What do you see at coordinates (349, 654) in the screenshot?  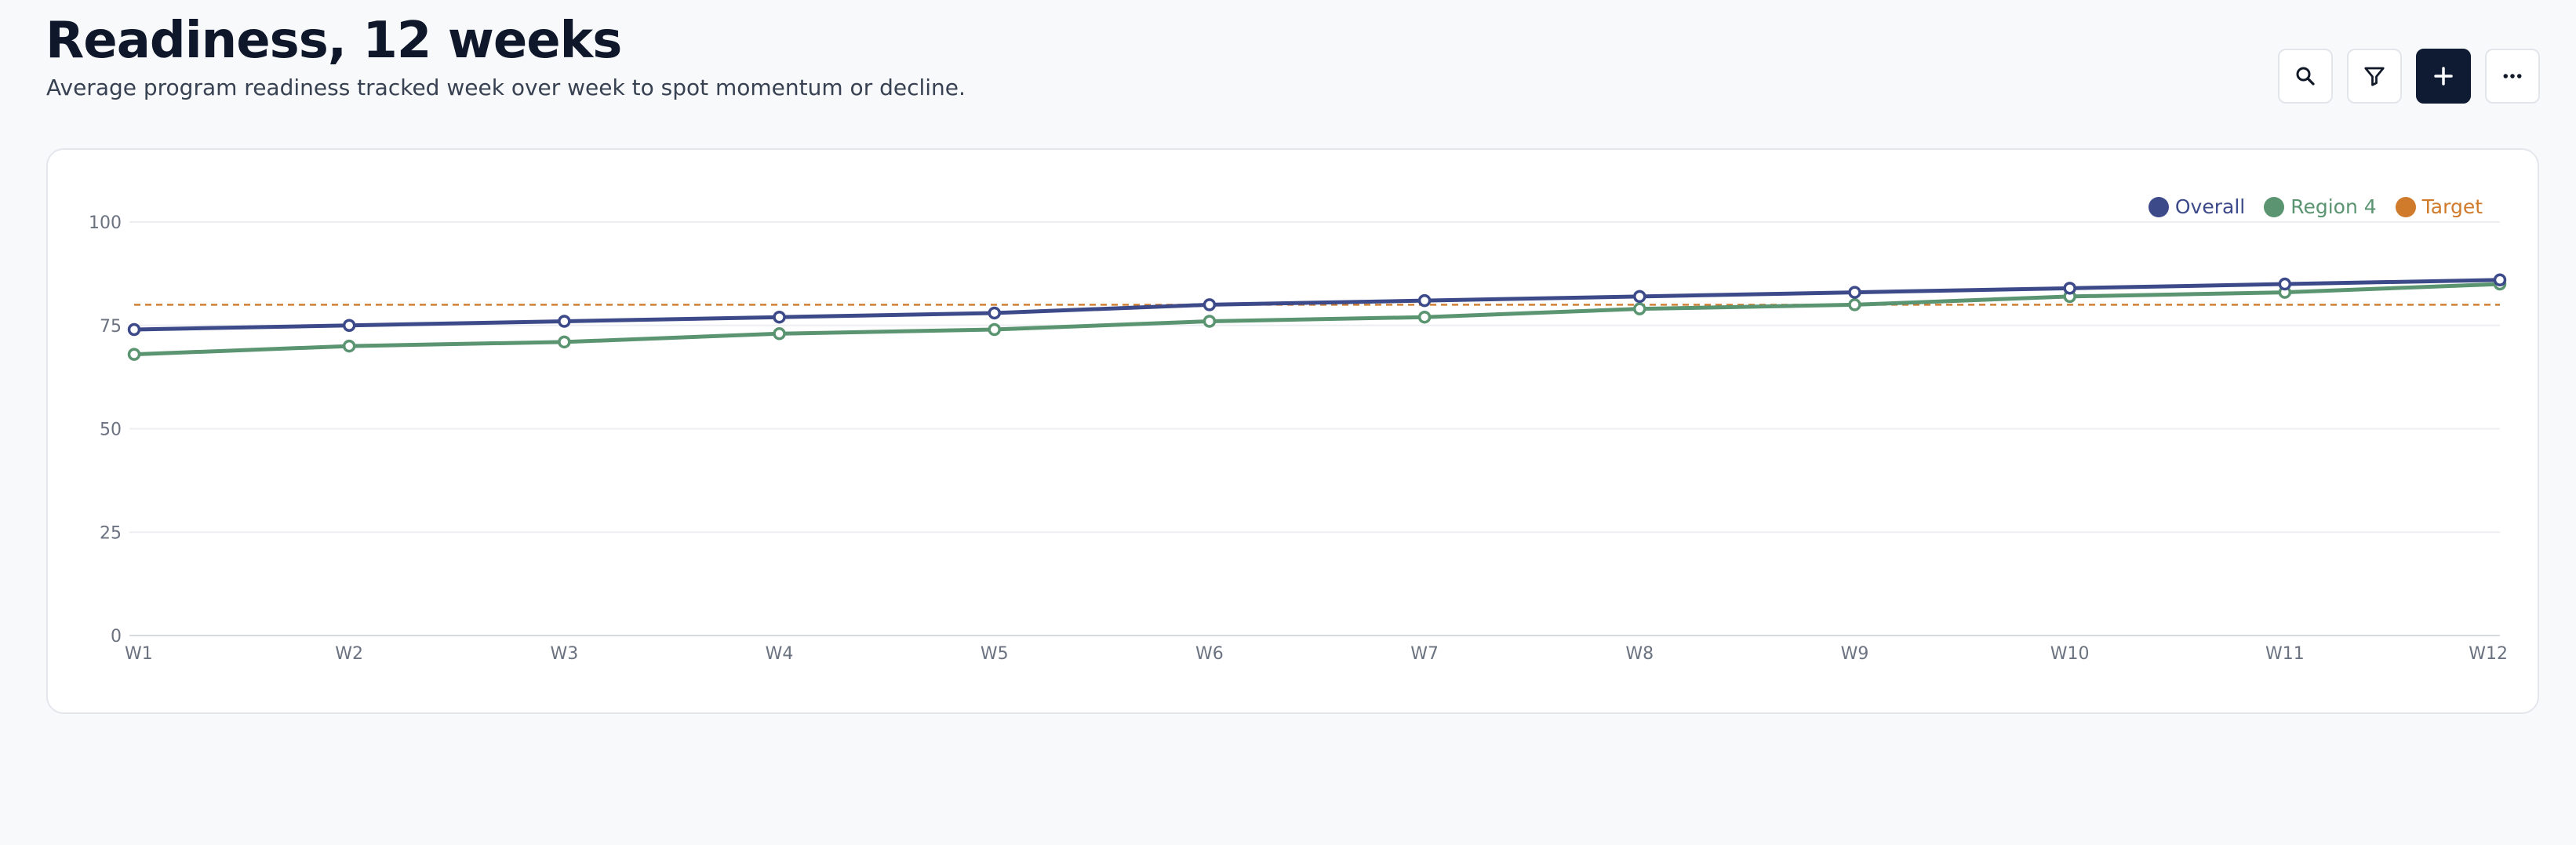 I see `x-tick-label: W2` at bounding box center [349, 654].